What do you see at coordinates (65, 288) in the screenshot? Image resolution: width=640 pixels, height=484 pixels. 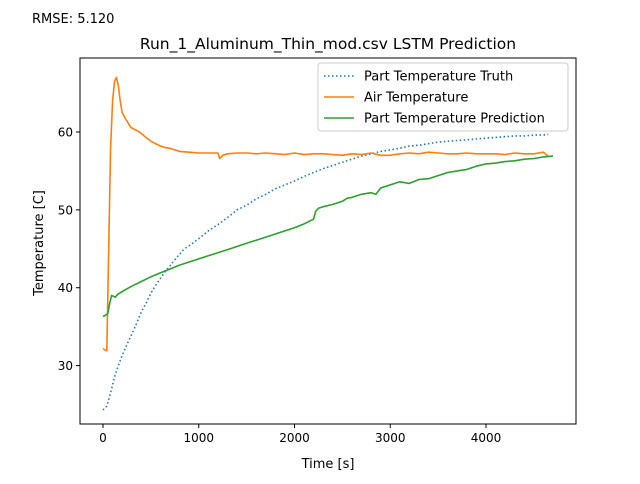 I see `y-tick-label: 40` at bounding box center [65, 288].